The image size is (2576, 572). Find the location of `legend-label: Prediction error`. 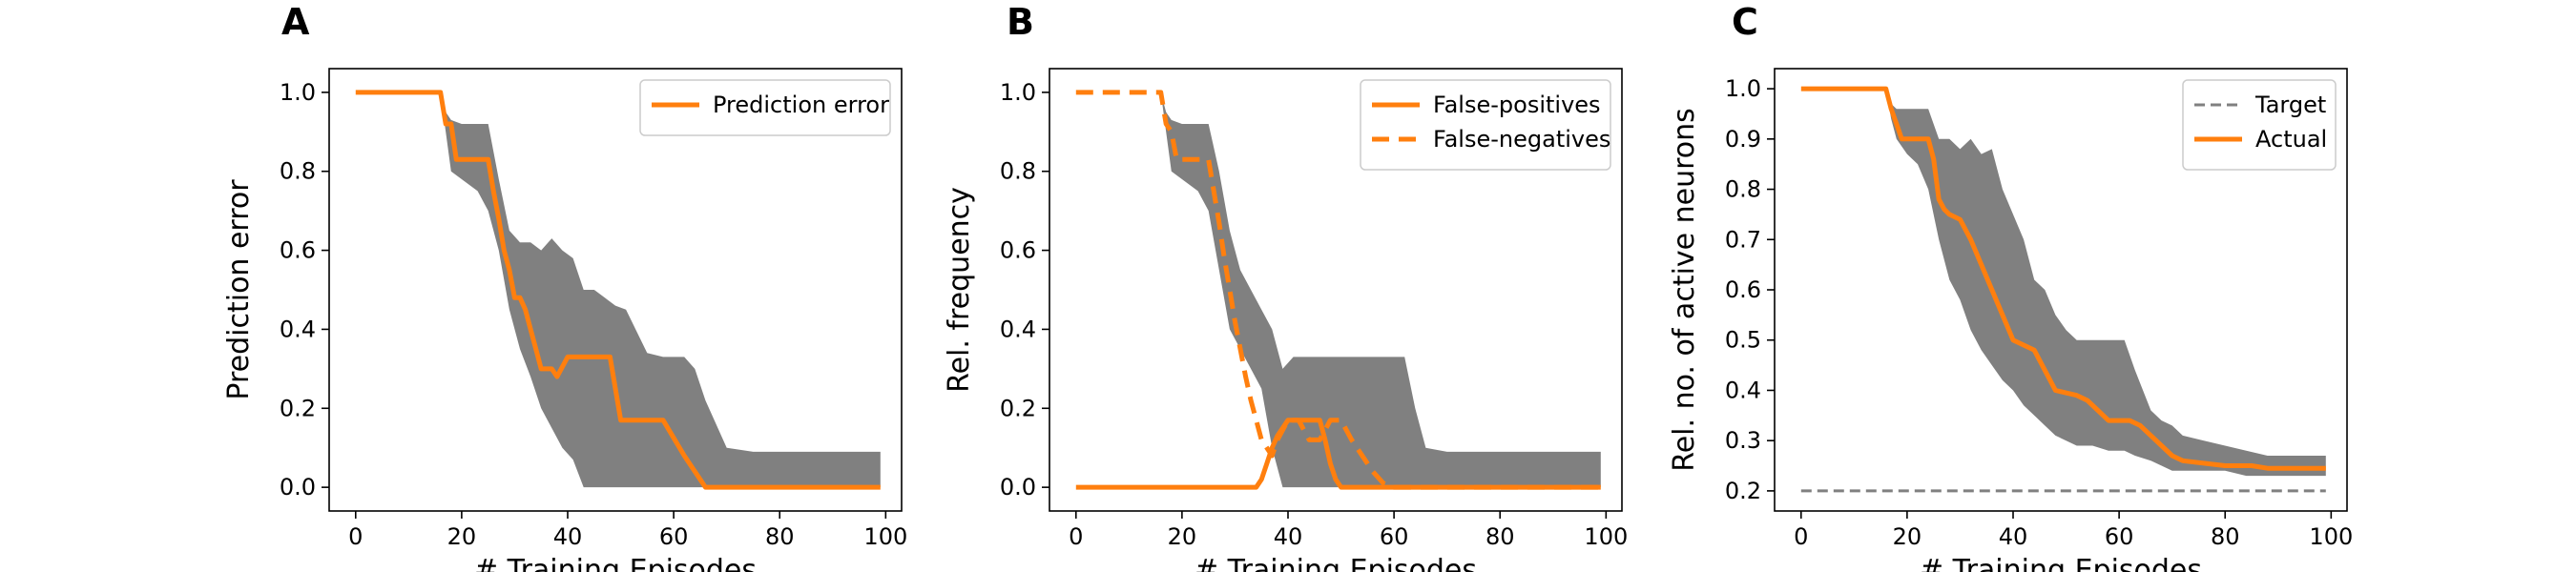

legend-label: Prediction error is located at coordinates (801, 105).